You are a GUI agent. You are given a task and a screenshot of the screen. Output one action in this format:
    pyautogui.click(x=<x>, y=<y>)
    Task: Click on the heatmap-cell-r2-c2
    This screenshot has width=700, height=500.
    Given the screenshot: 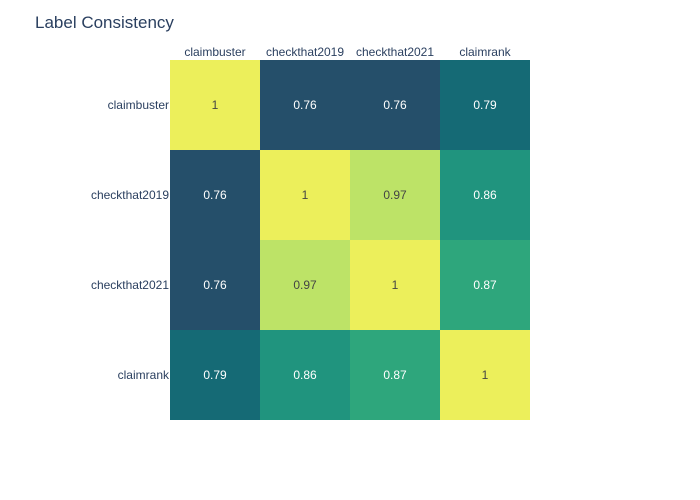 What is the action you would take?
    pyautogui.click(x=395, y=285)
    